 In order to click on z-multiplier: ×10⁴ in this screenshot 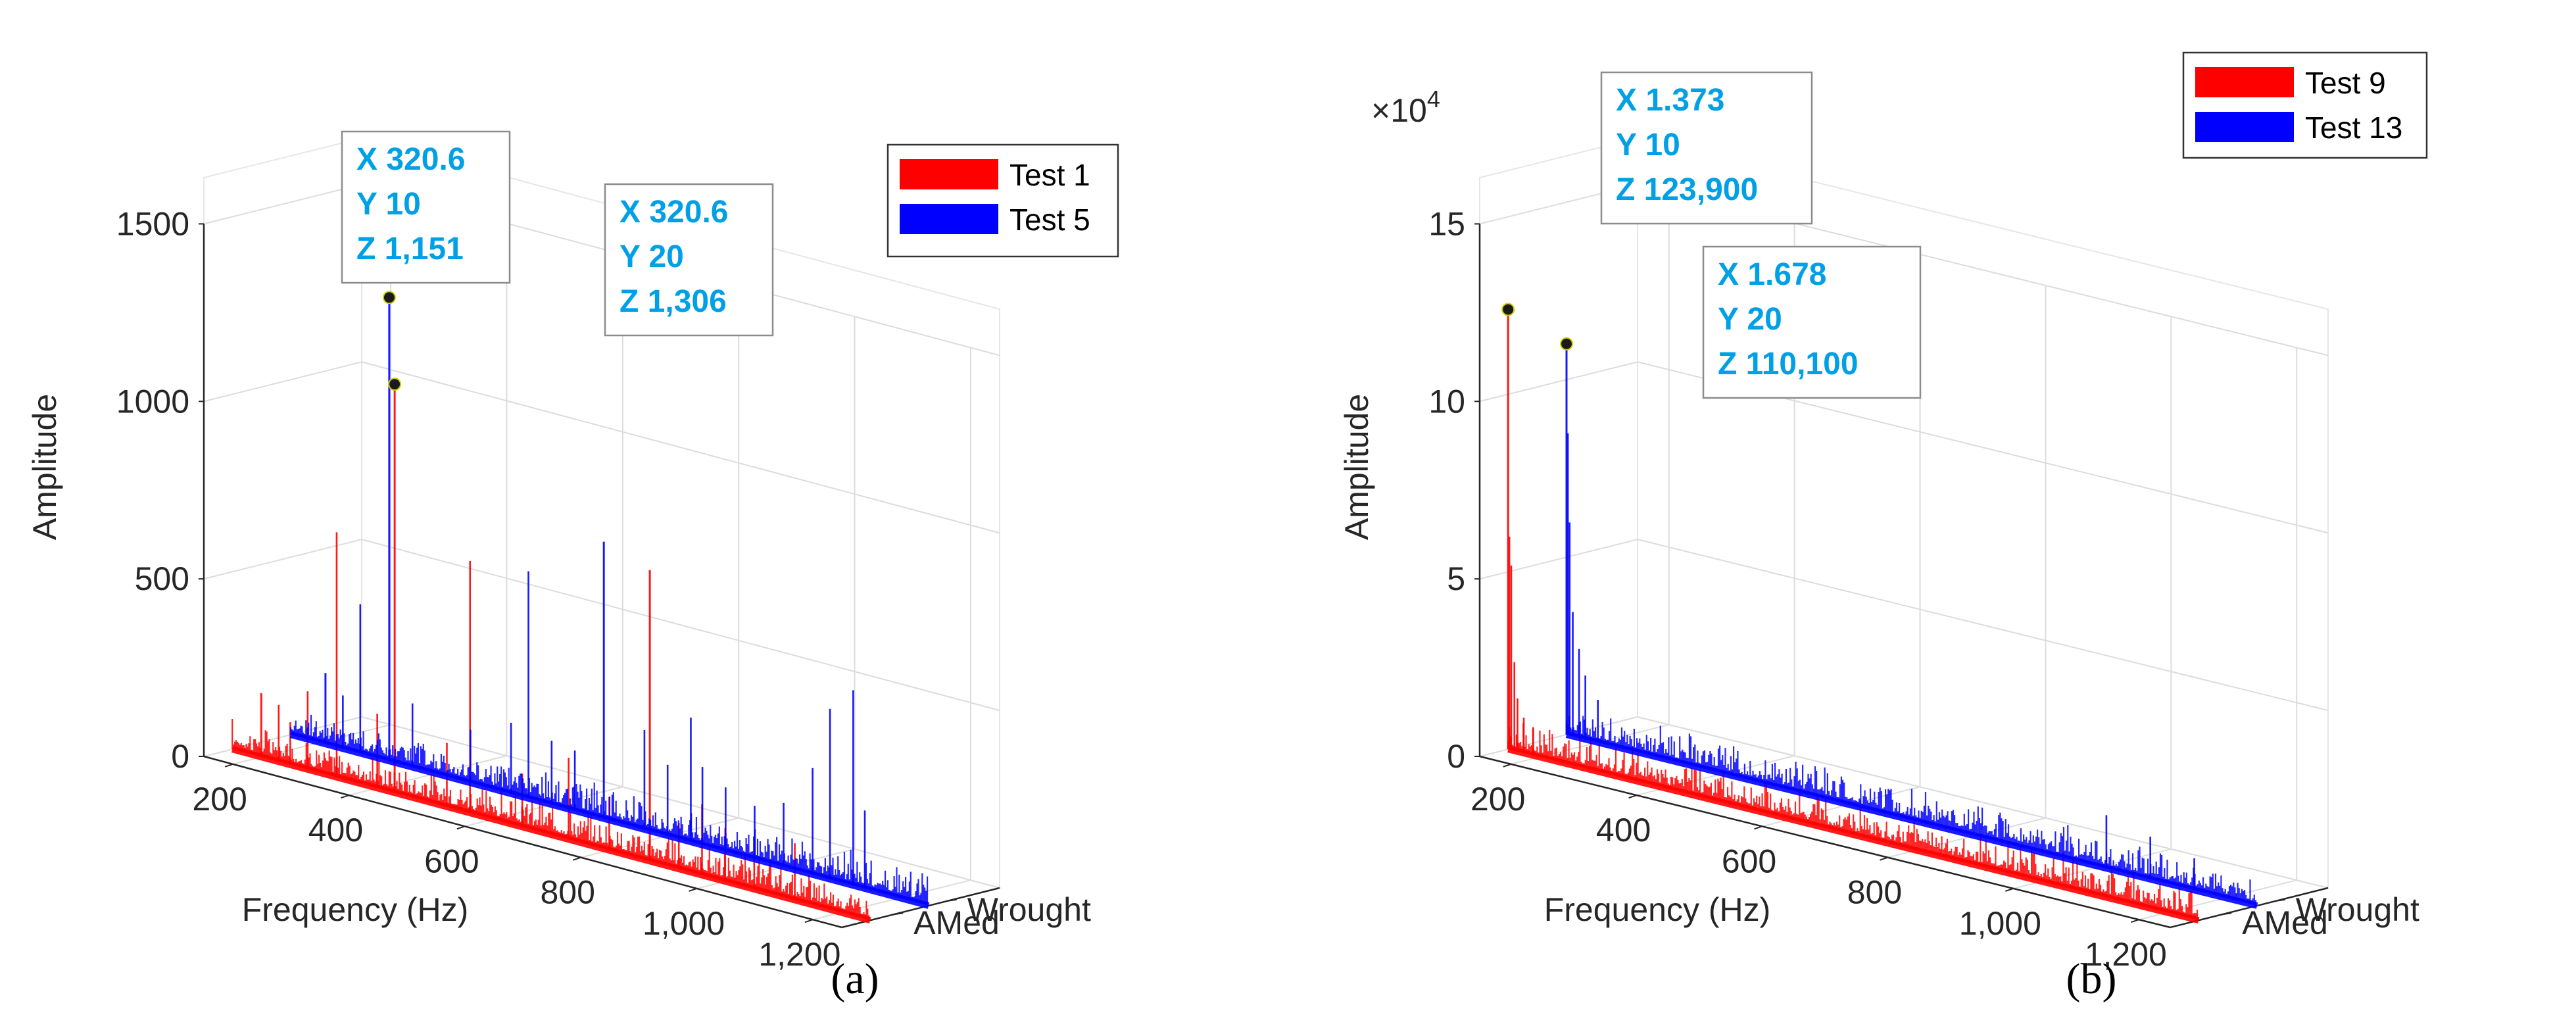, I will do `click(1406, 107)`.